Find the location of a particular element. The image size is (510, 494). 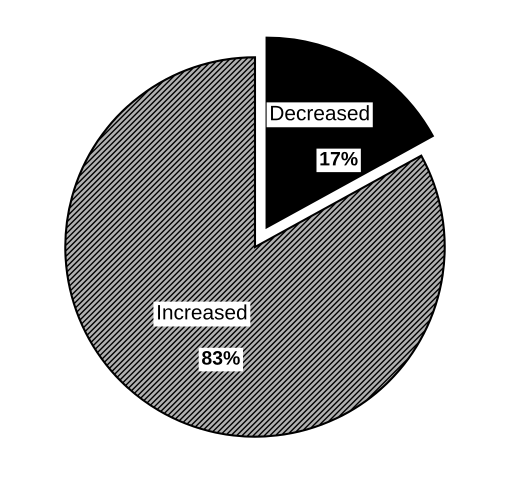

slice-label: Increased is located at coordinates (202, 312).